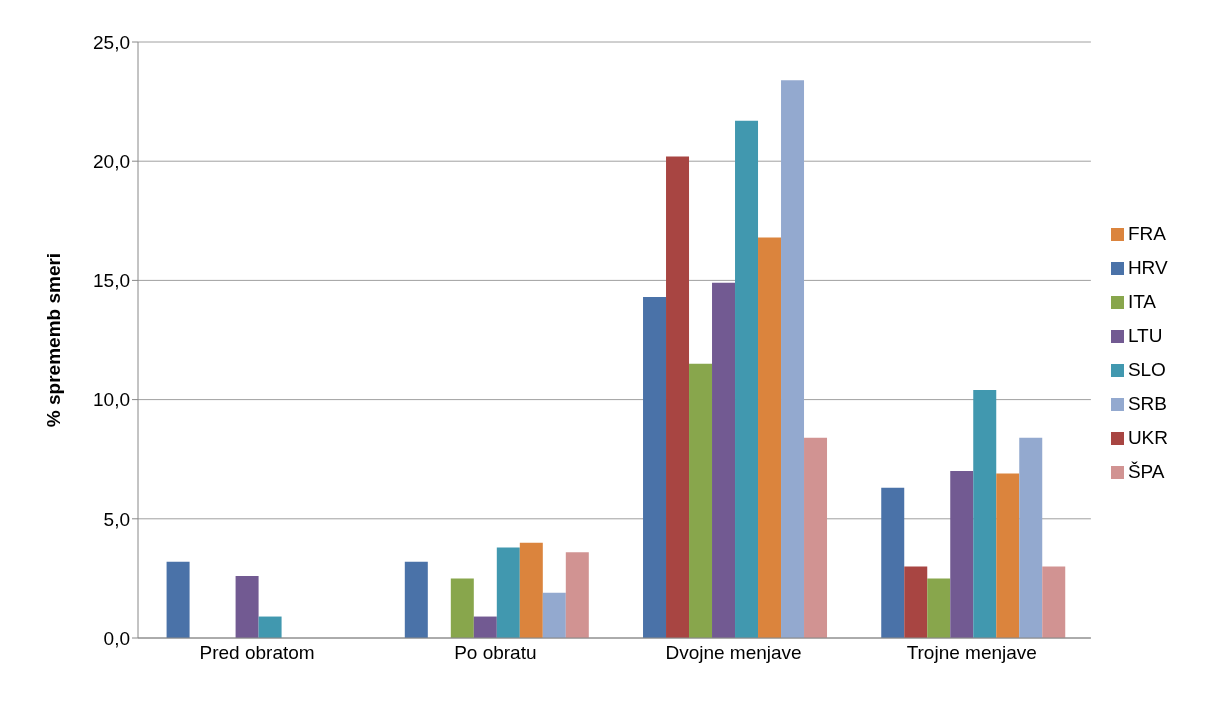 The image size is (1209, 706). Describe the element at coordinates (495, 653) in the screenshot. I see `x-tick-label: Po obratu` at that location.